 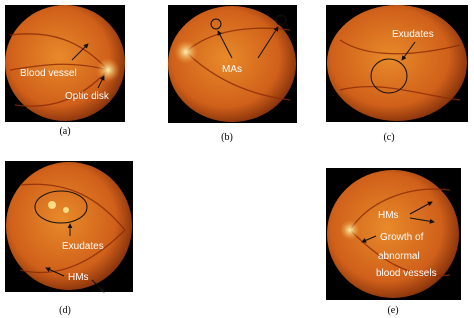 I want to click on caption: (b), so click(x=227, y=137).